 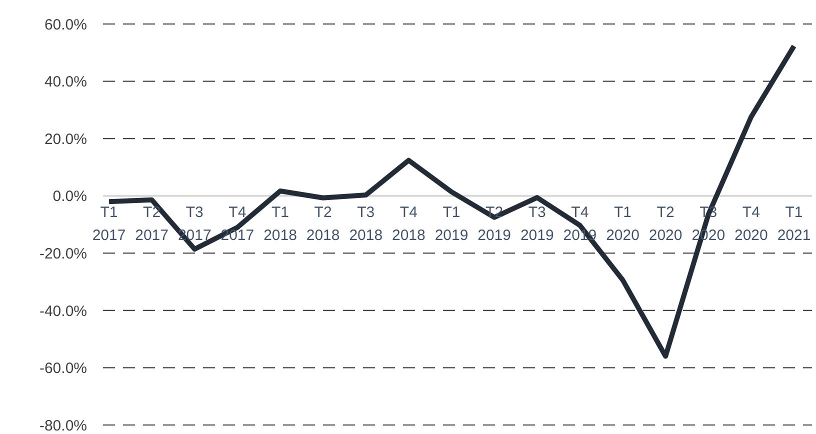 I want to click on y-tick-label: 20.0%, so click(x=65, y=139).